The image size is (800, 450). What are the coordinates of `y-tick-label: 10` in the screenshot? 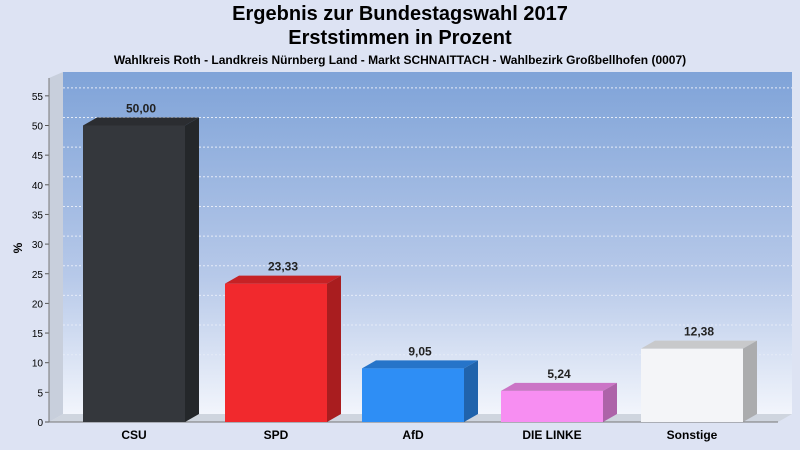 It's located at (38, 364).